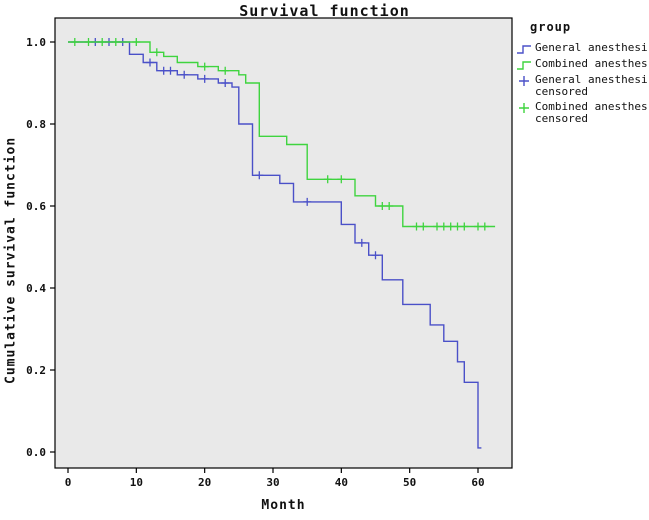  What do you see at coordinates (68, 482) in the screenshot?
I see `svg-text: 0` at bounding box center [68, 482].